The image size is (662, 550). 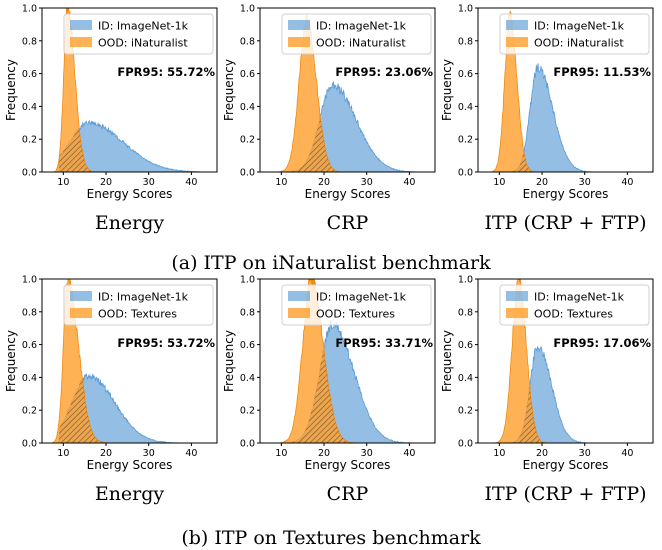 I want to click on fpr95-annotation: FPR95: 17.06%, so click(x=602, y=343).